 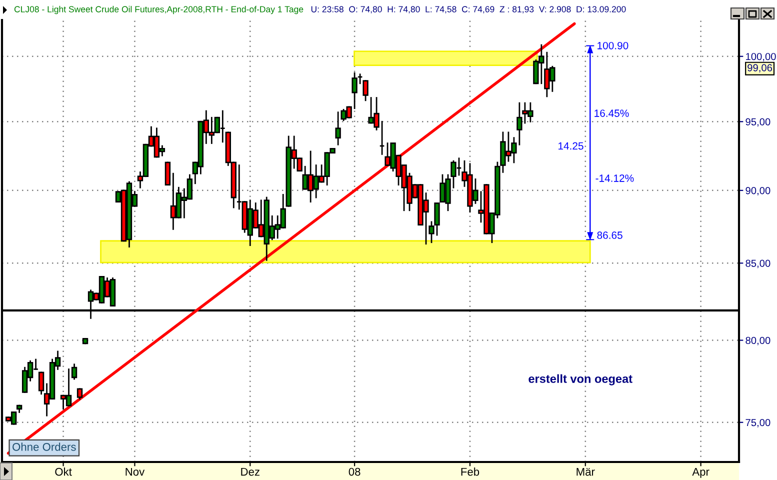 I want to click on x-tick-label: Dez, so click(x=250, y=472).